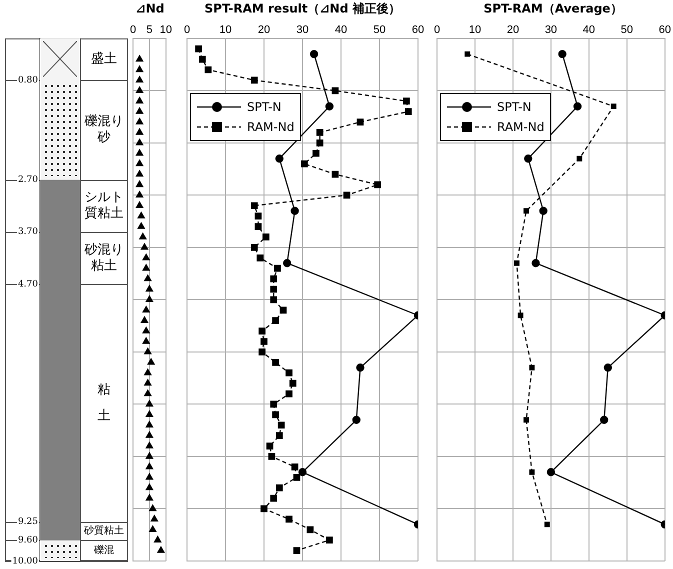  What do you see at coordinates (270, 127) in the screenshot?
I see `legend-label: RAM-Nd` at bounding box center [270, 127].